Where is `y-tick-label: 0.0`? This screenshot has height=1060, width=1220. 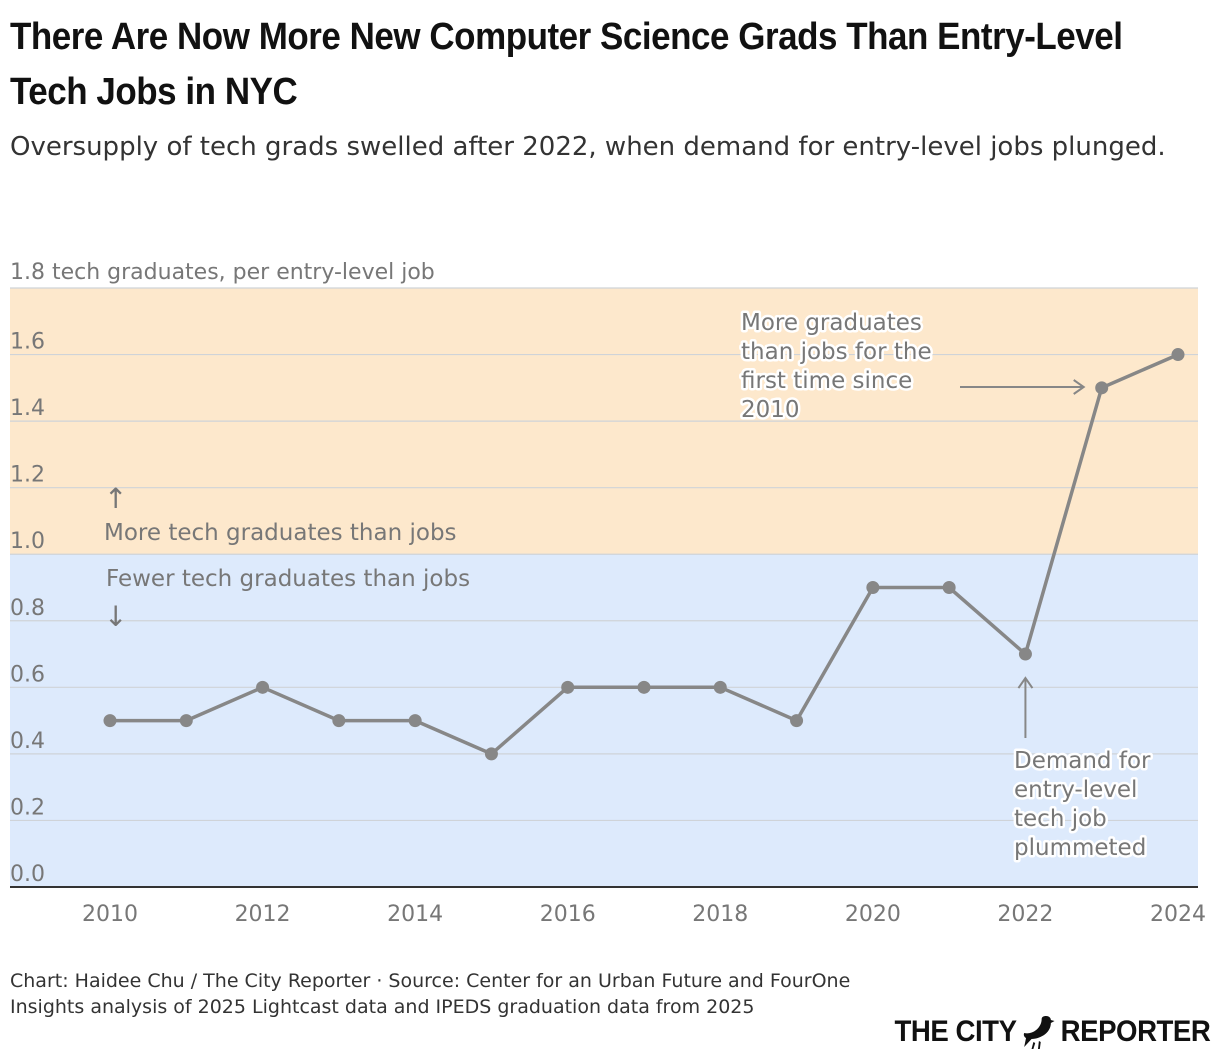
y-tick-label: 0.0 is located at coordinates (27, 874).